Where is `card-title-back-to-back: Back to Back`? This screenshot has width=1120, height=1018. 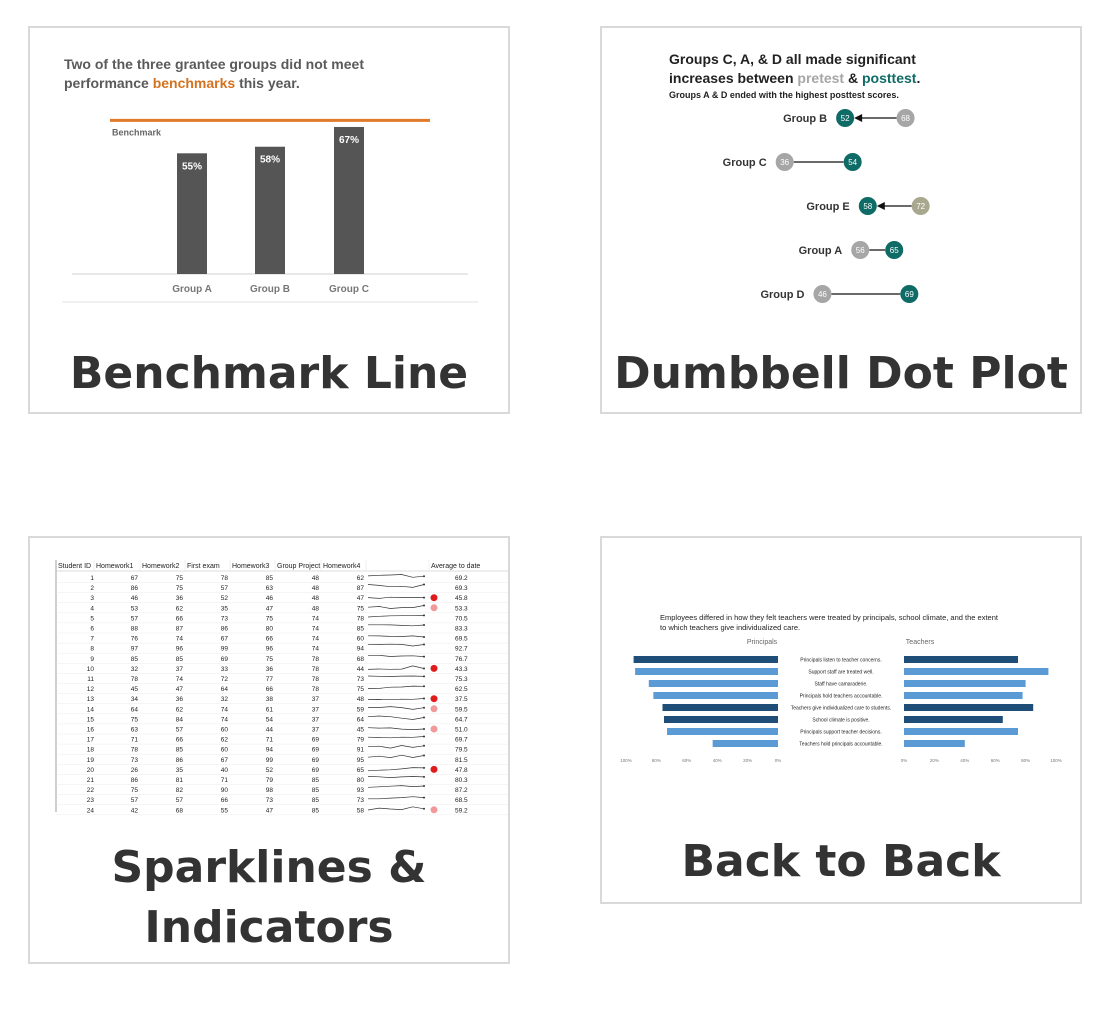
card-title-back-to-back: Back to Back is located at coordinates (841, 861).